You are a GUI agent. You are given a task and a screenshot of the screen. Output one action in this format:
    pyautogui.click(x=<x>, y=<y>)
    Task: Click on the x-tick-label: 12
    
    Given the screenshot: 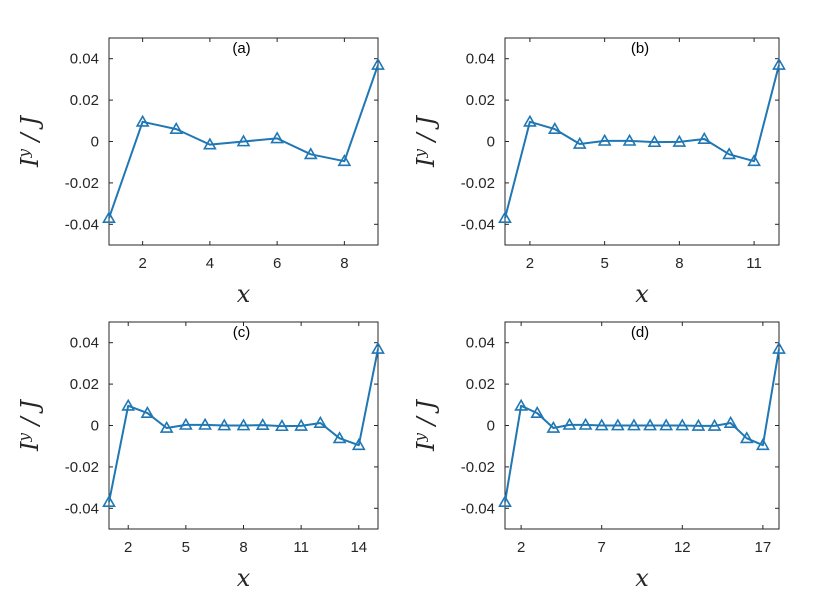 What is the action you would take?
    pyautogui.click(x=682, y=547)
    